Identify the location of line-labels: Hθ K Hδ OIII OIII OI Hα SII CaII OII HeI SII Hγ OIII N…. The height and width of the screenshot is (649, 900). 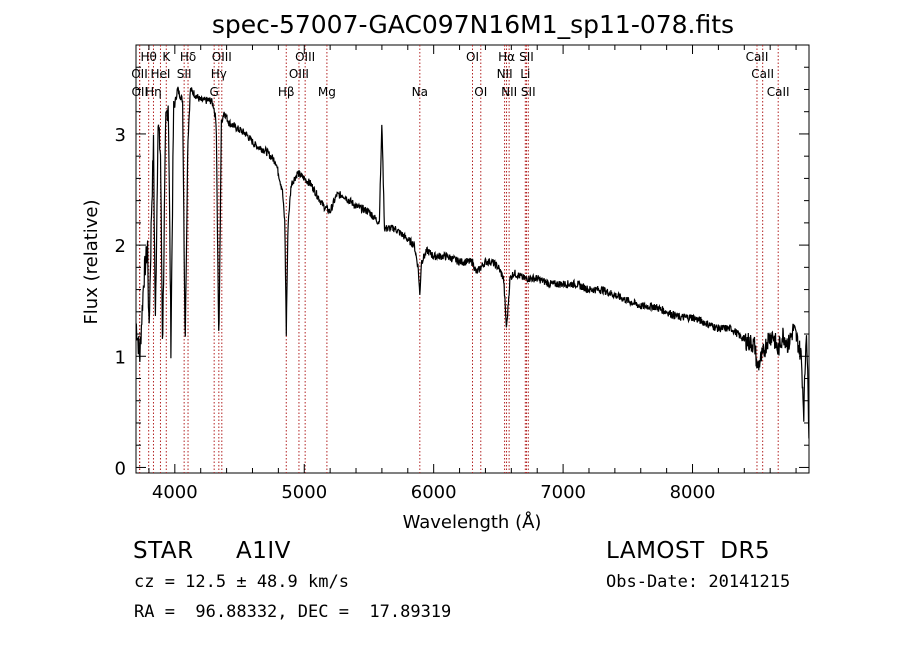
(460, 74).